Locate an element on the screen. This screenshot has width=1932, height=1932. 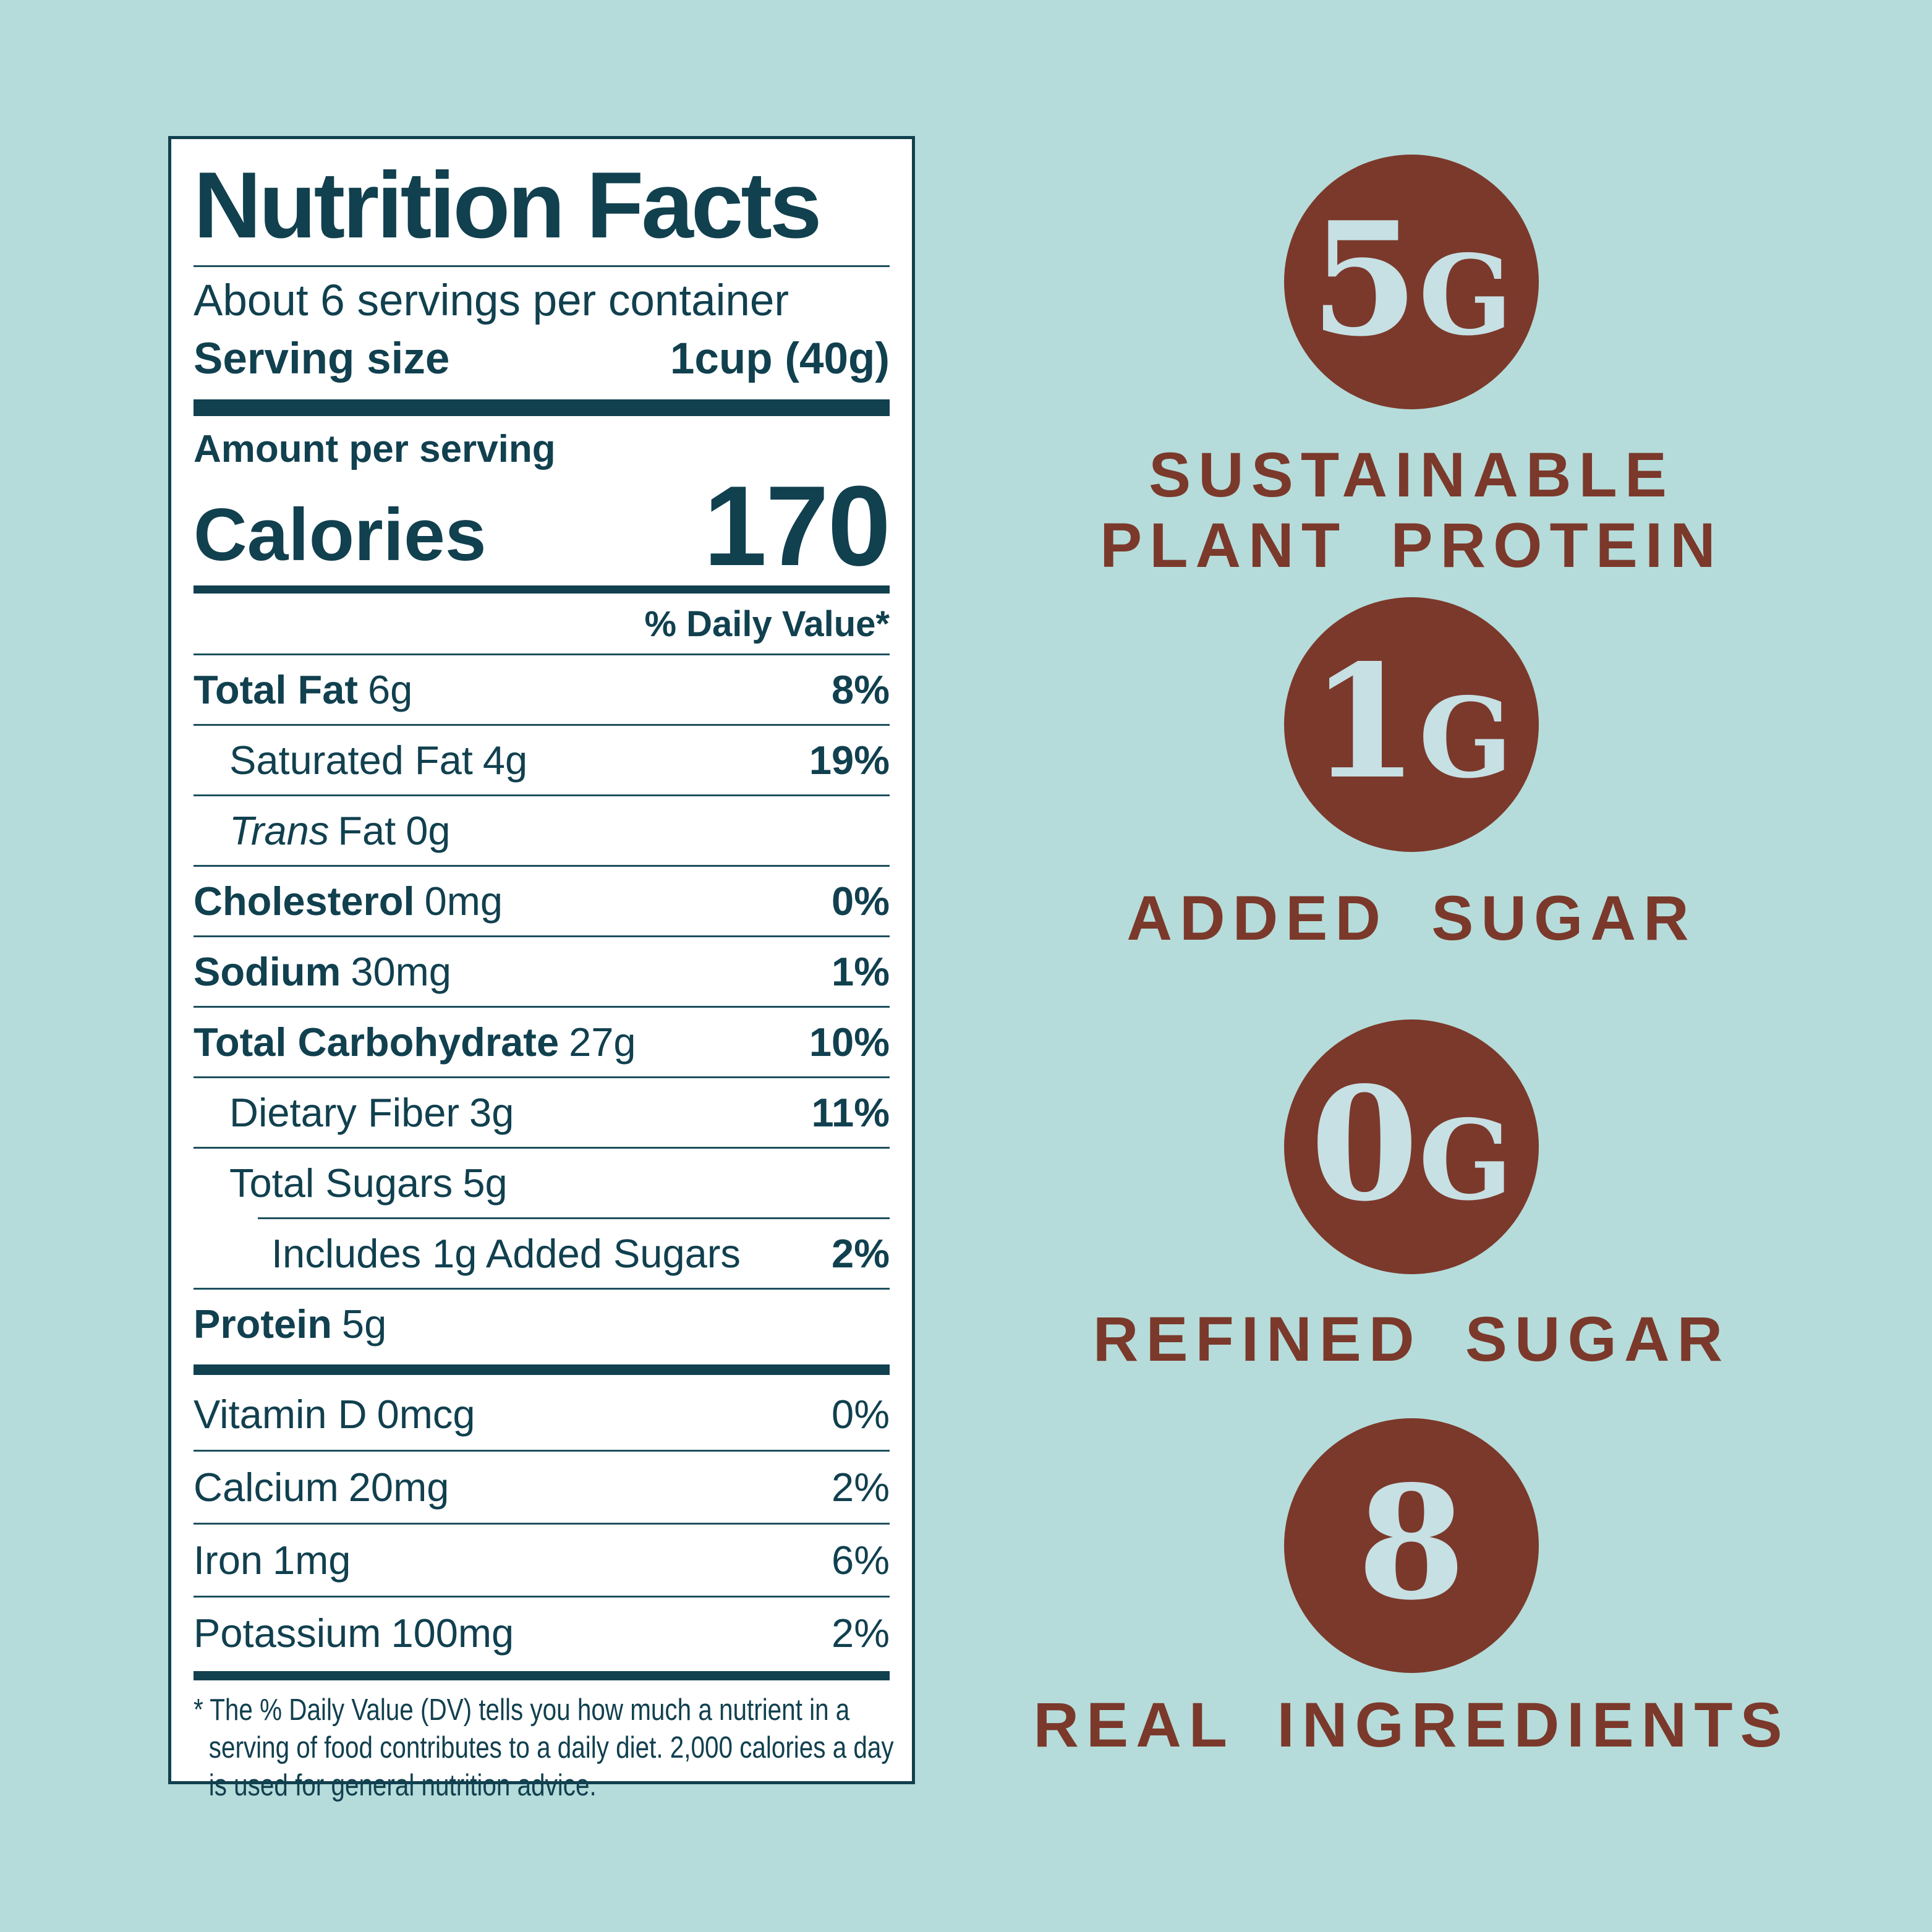
badge-value: 5 is located at coordinates (1365, 279).